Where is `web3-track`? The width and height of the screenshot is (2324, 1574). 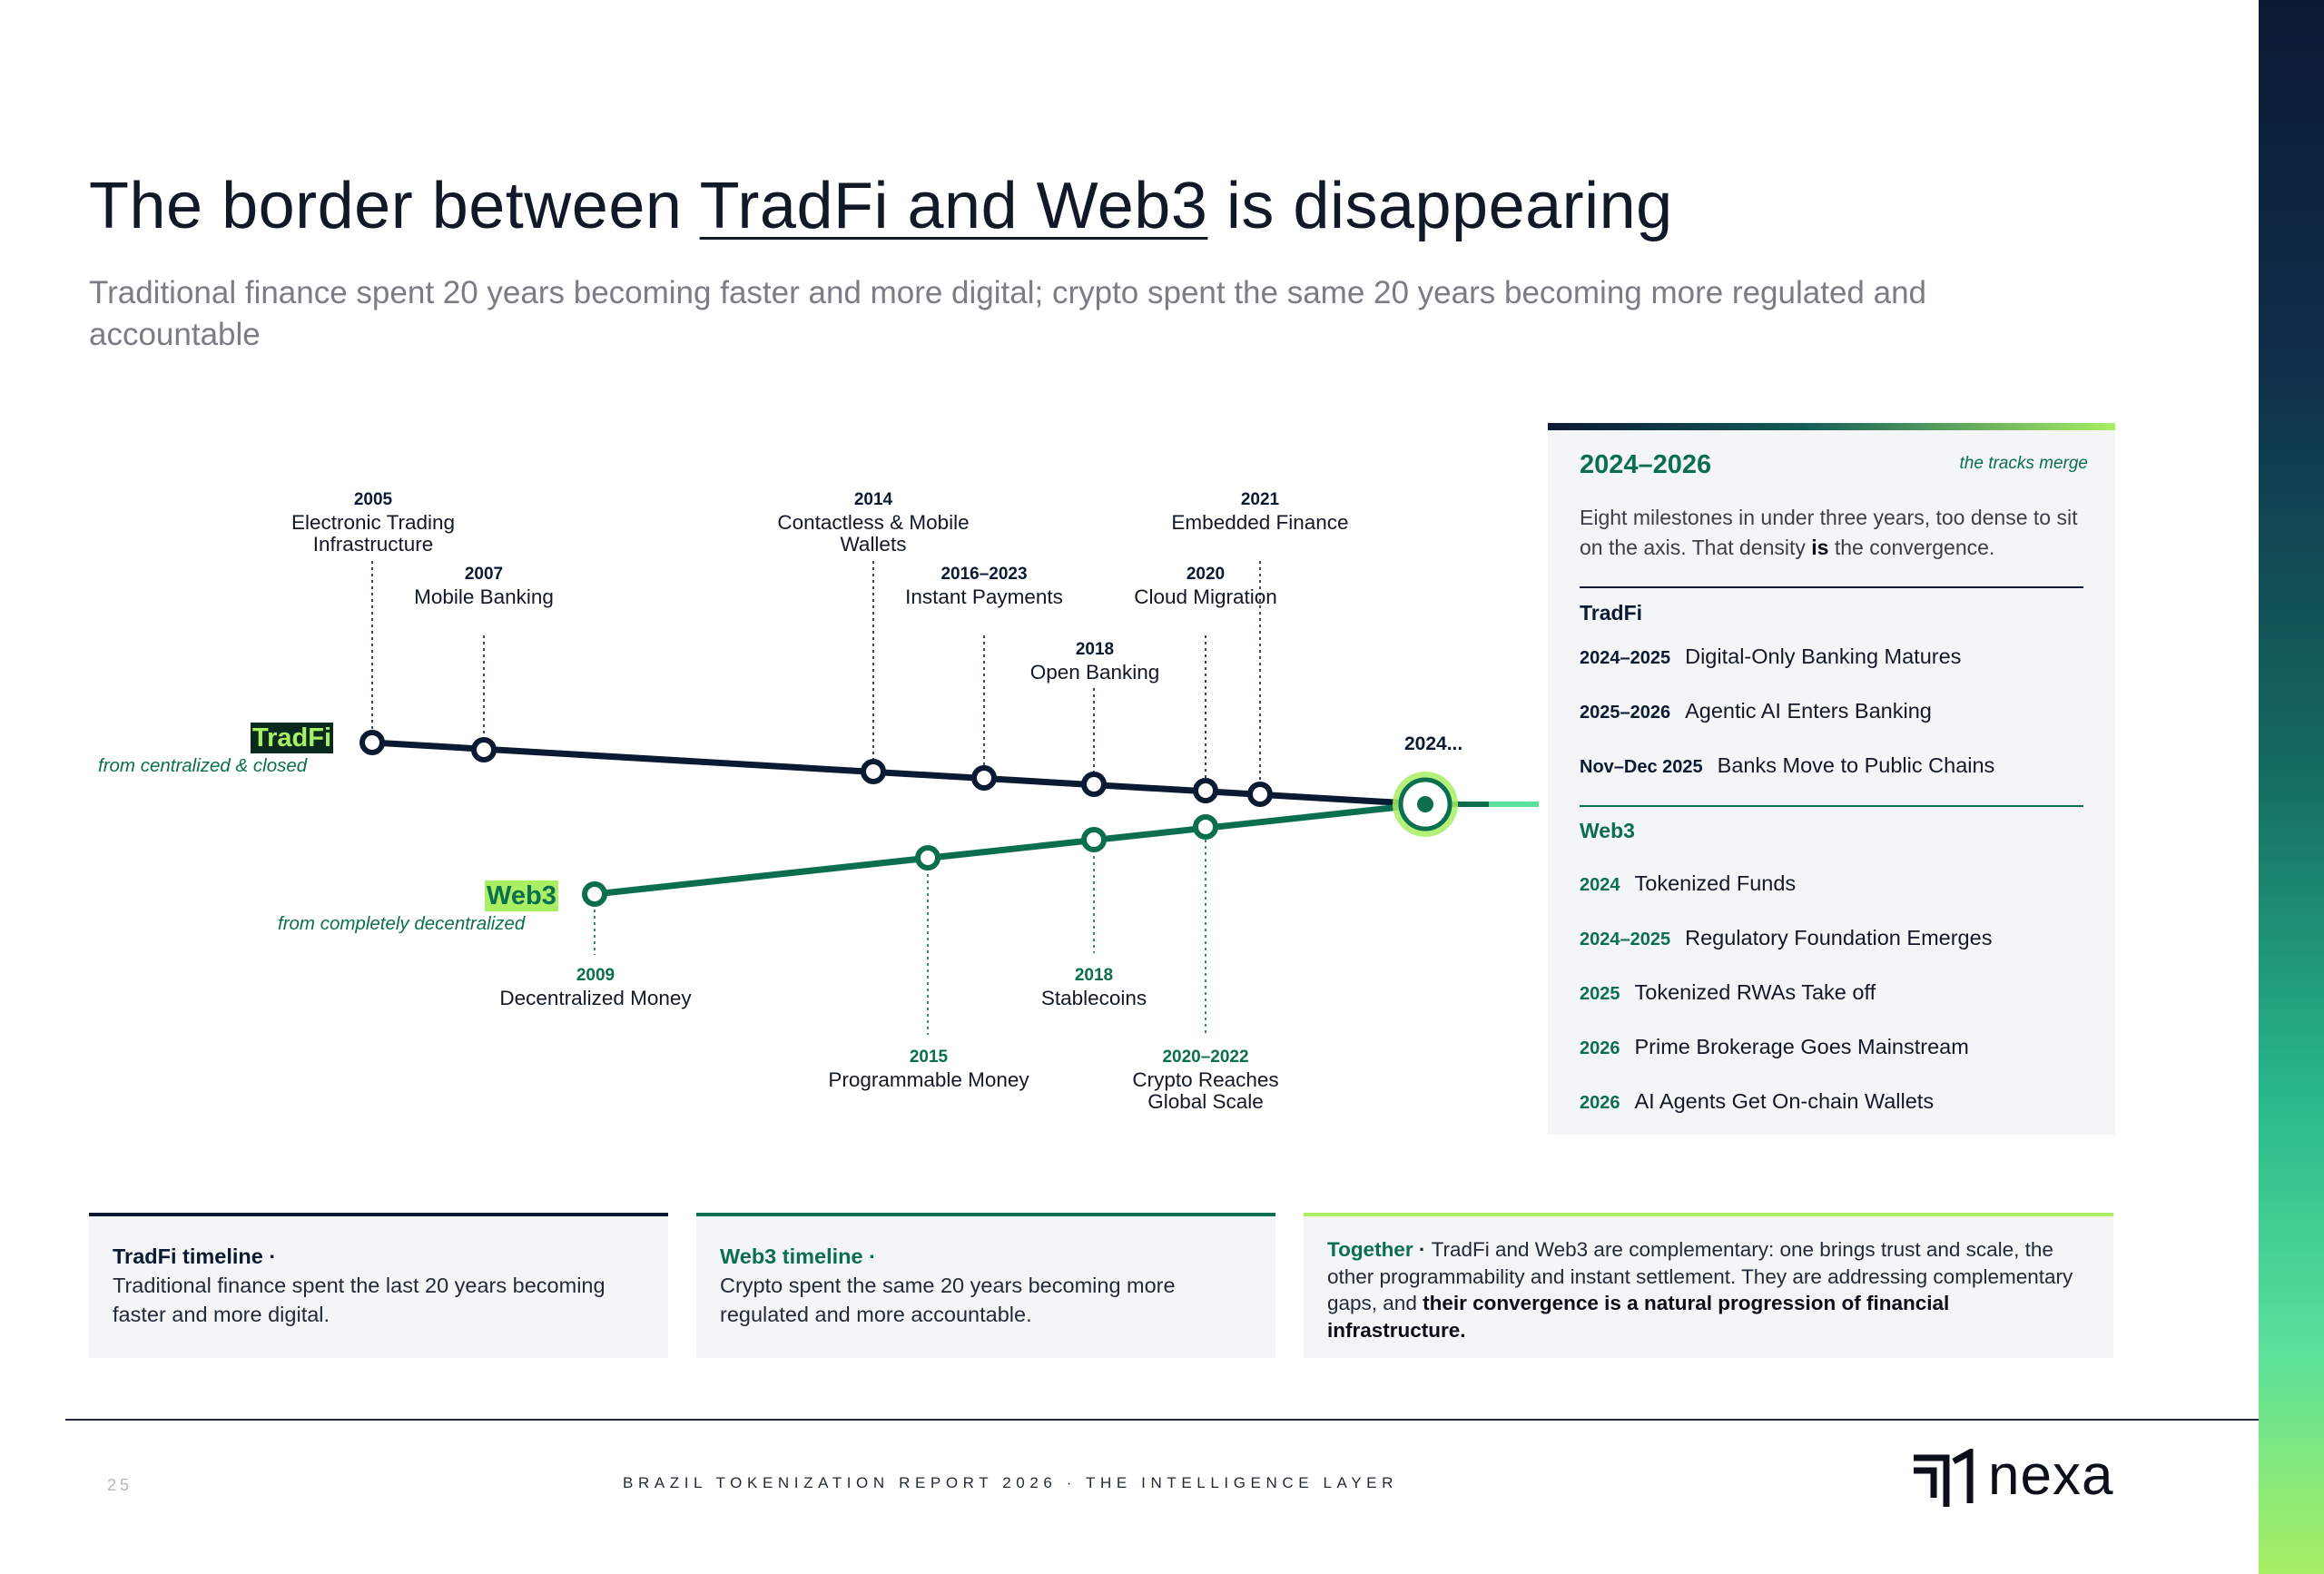 web3-track is located at coordinates (1010, 849).